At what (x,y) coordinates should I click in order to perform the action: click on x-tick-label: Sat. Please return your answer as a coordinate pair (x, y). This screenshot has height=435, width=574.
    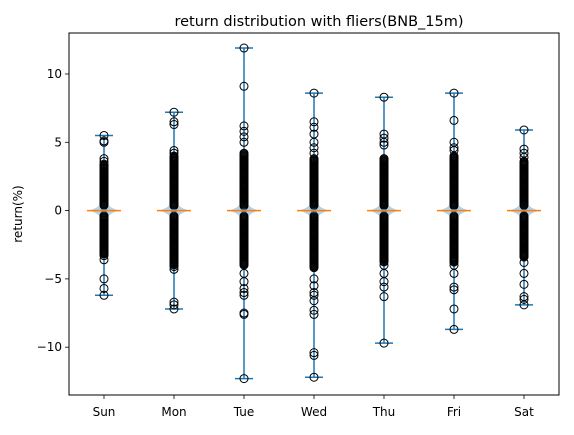
    Looking at the image, I should click on (524, 412).